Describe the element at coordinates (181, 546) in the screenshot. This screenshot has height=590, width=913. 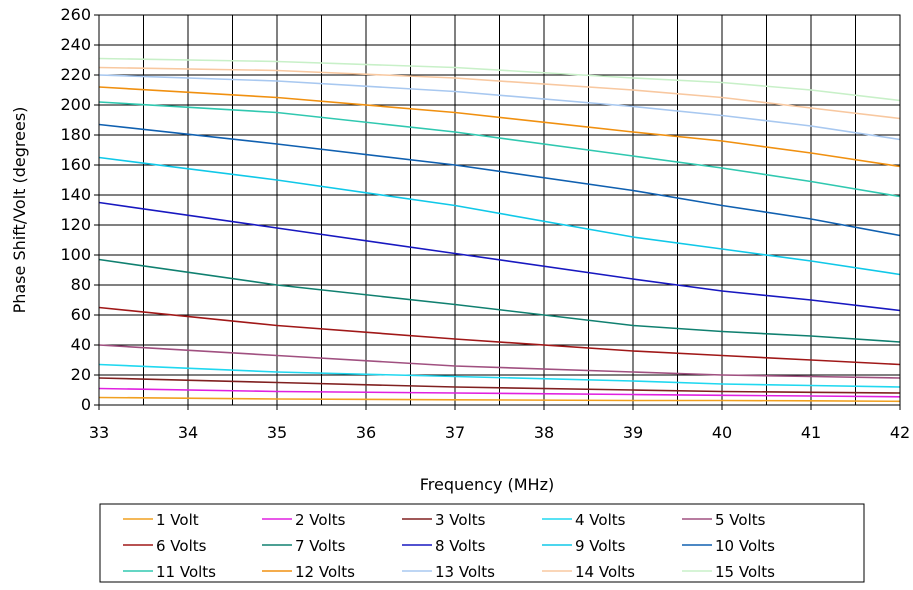
I see `legend-label: 6 Volts` at that location.